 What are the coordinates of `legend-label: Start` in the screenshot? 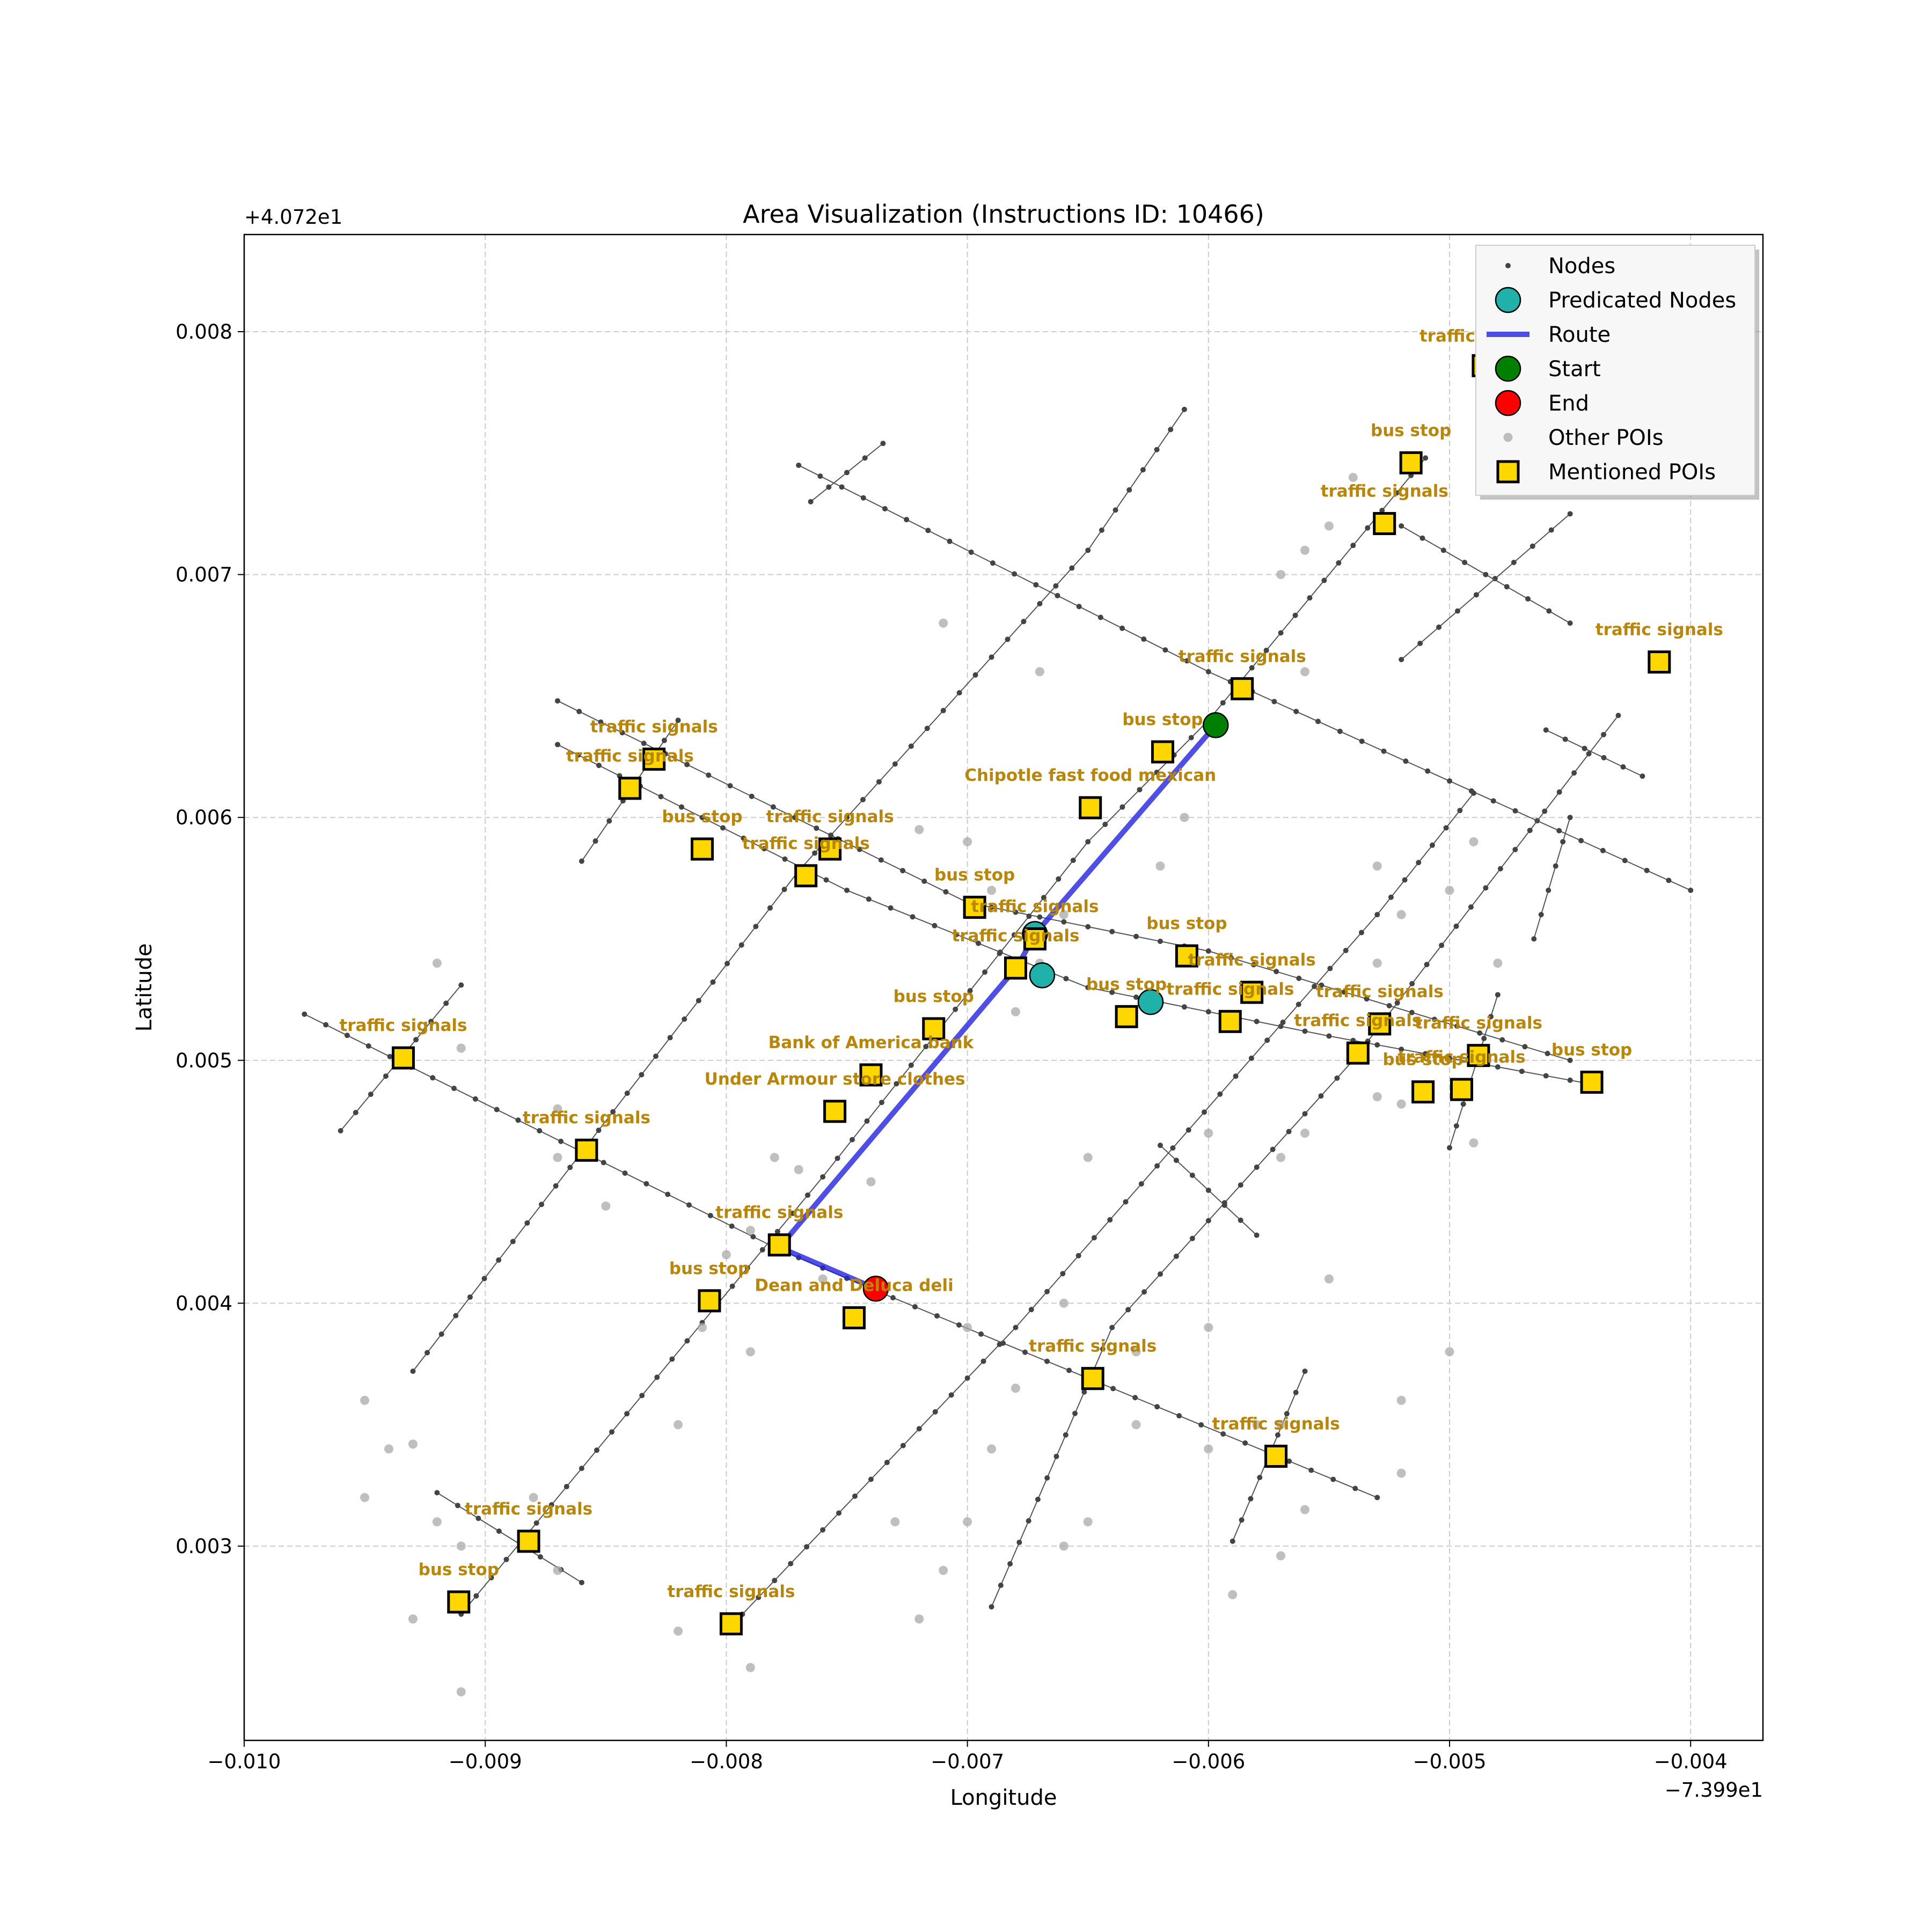 It's located at (1574, 369).